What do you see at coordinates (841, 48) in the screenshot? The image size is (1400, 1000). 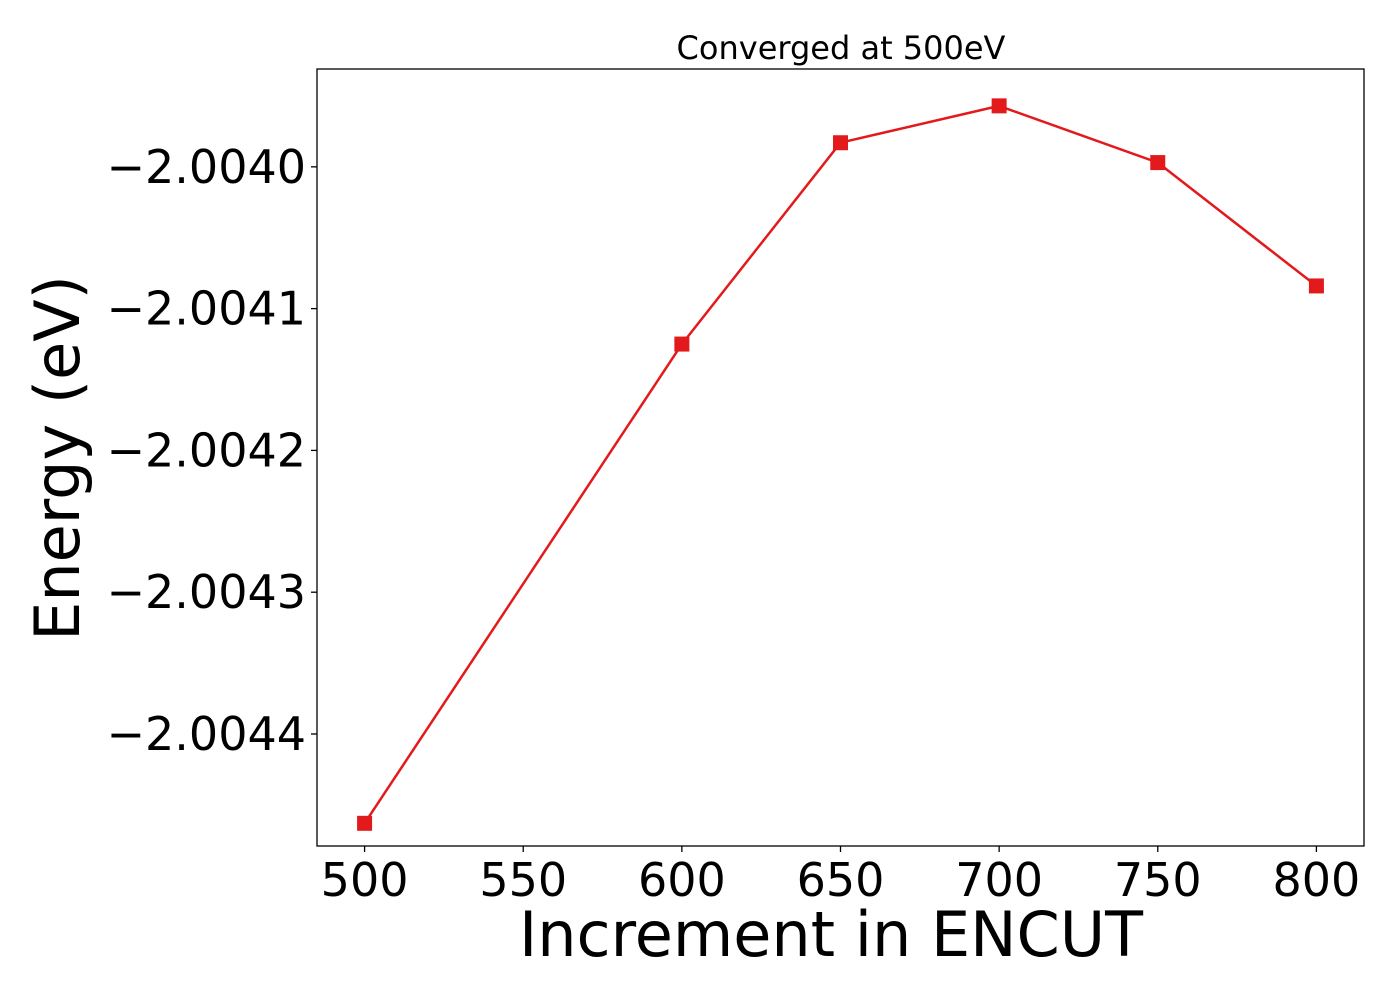 I see `chart-title: Converged at 500eV` at bounding box center [841, 48].